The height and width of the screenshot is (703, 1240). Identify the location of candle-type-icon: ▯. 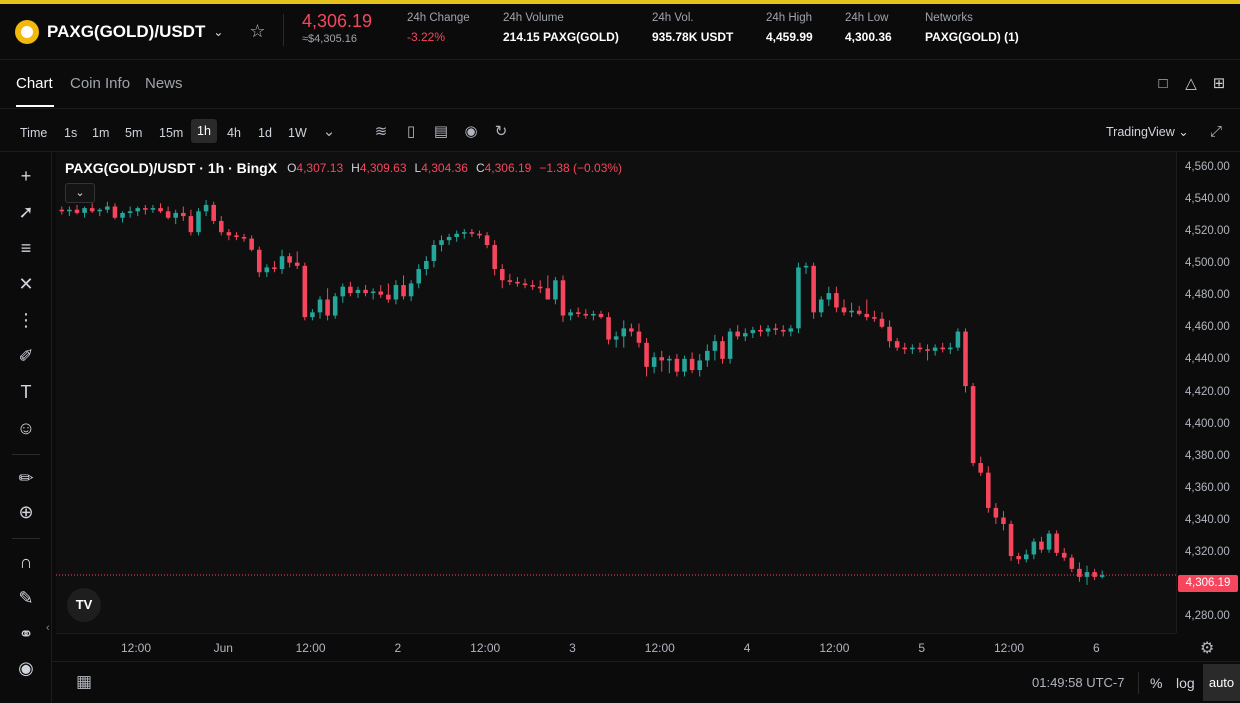
(411, 131).